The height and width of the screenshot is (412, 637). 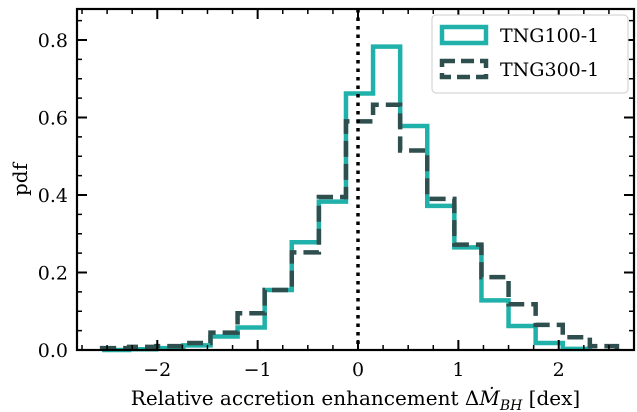 I want to click on x-tick-label: −2, so click(x=157, y=370).